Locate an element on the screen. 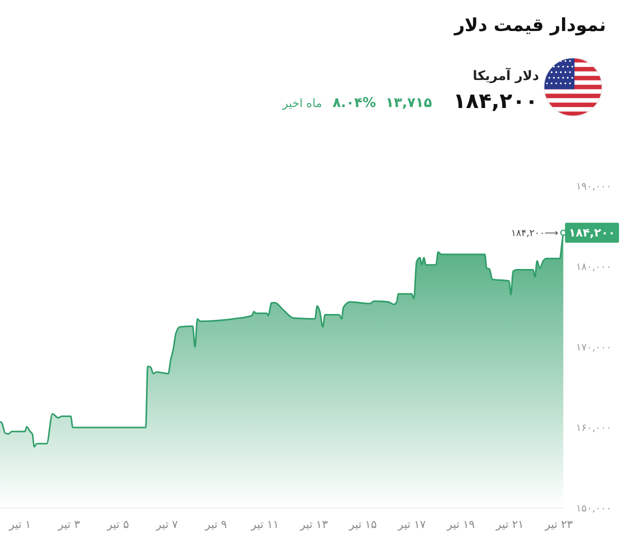 Image resolution: width=623 pixels, height=543 pixels. x-tick-label: ۵ تیر is located at coordinates (118, 524).